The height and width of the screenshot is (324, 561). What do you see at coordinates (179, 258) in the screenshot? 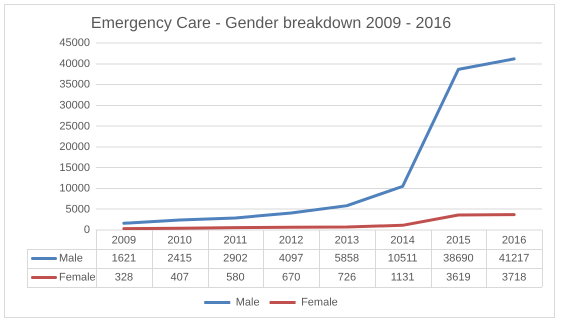
I see `data-label: 2415` at bounding box center [179, 258].